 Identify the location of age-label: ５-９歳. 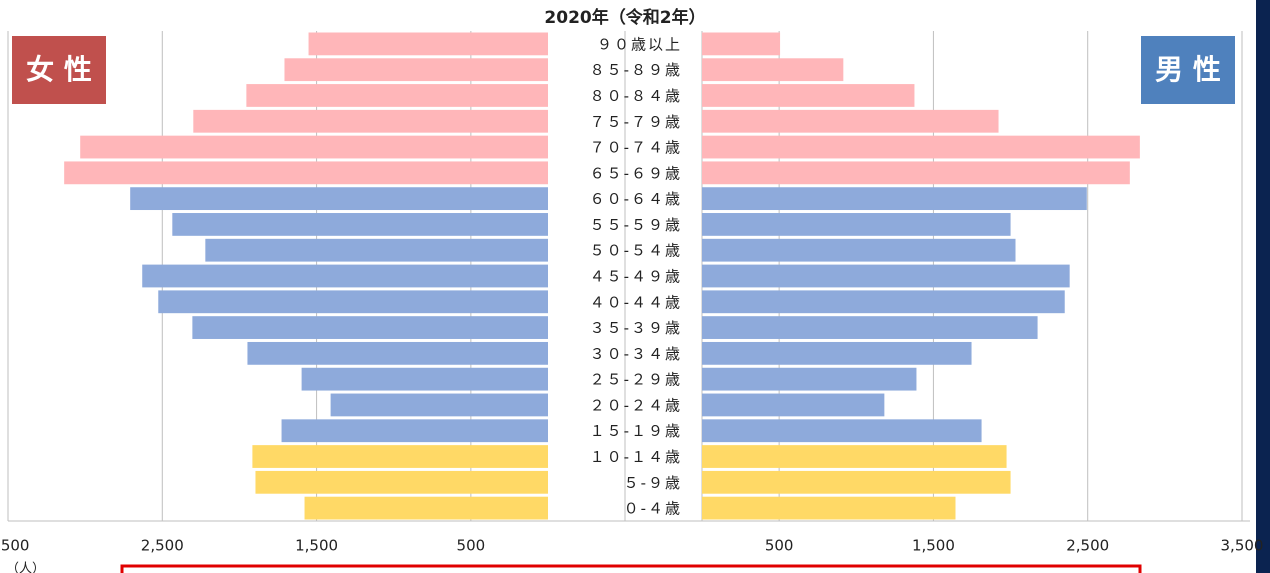
(653, 483).